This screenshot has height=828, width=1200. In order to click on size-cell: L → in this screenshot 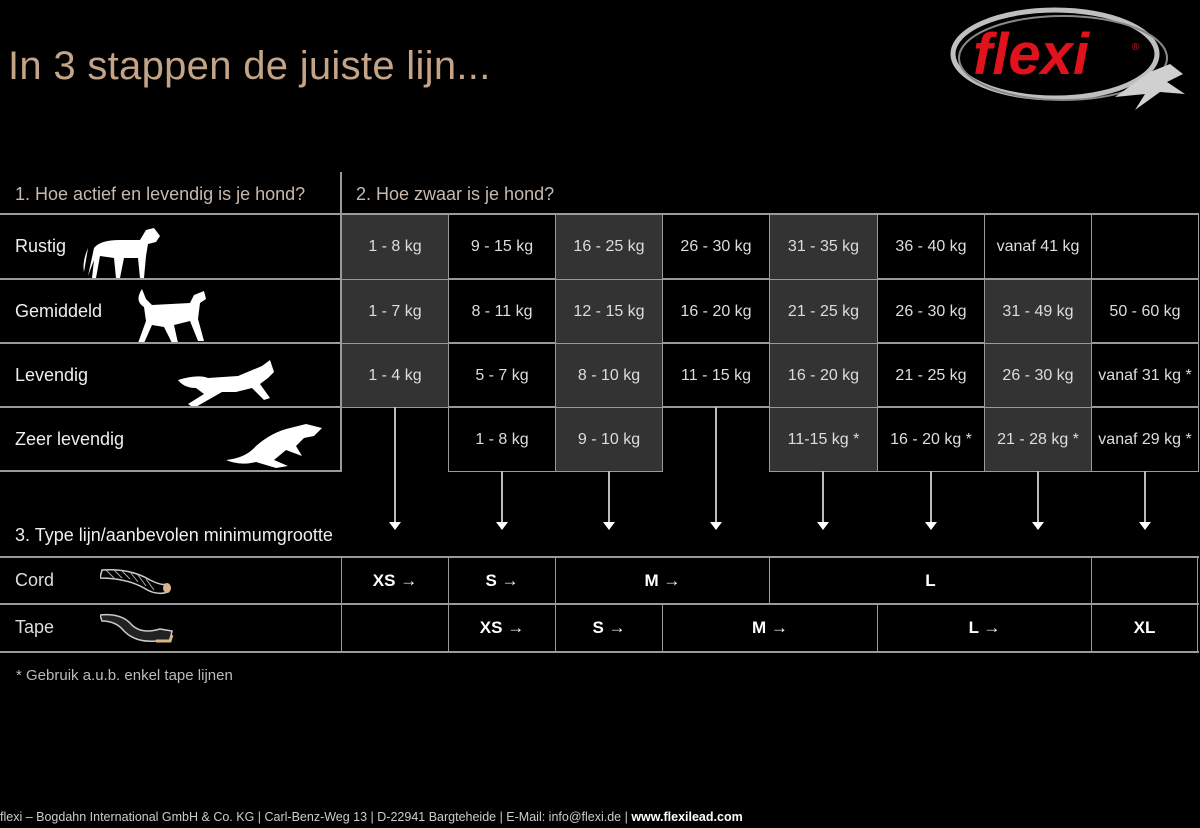, I will do `click(984, 628)`.